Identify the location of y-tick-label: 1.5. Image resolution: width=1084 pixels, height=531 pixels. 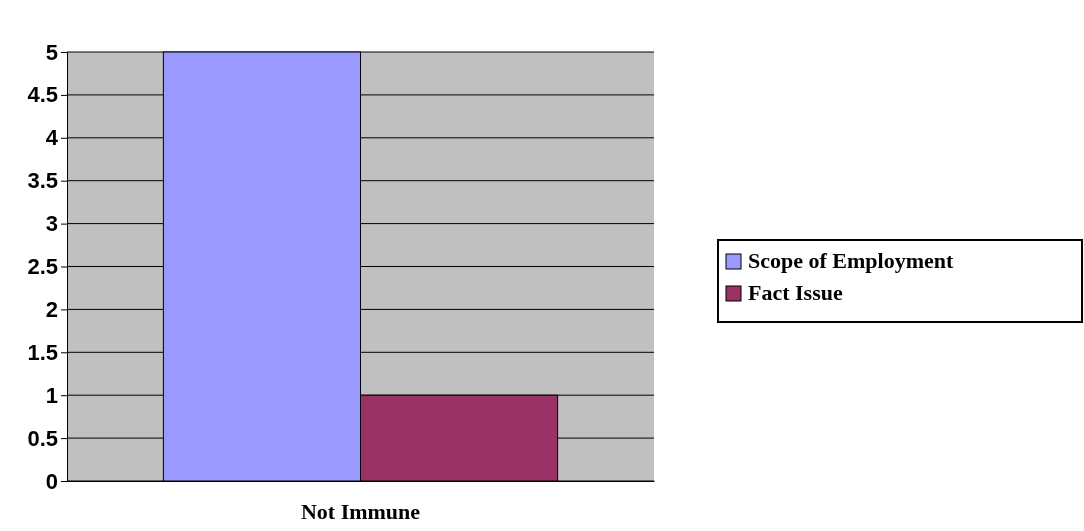
(42, 352).